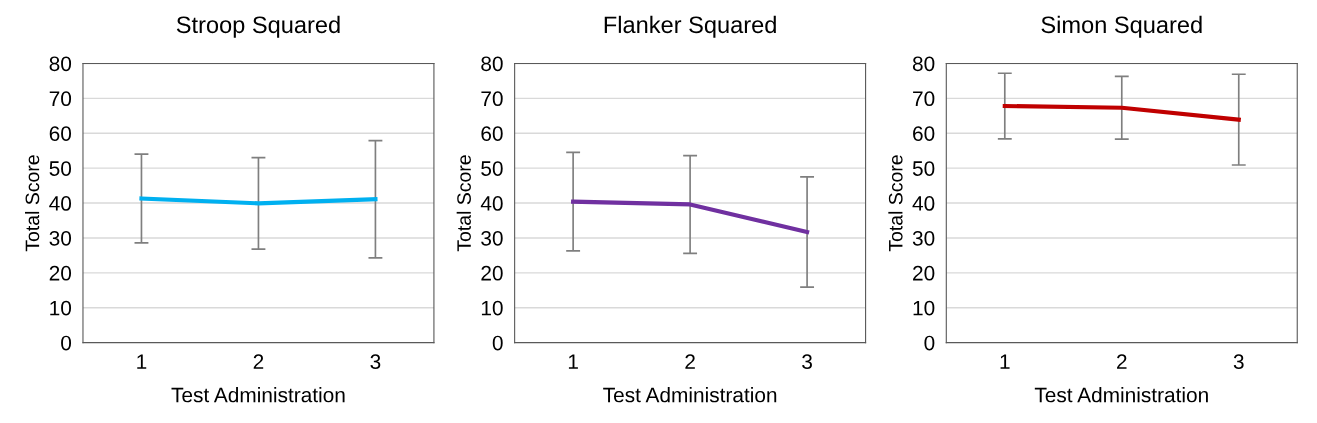  What do you see at coordinates (258, 26) in the screenshot?
I see `chart-title: Stroop Squared` at bounding box center [258, 26].